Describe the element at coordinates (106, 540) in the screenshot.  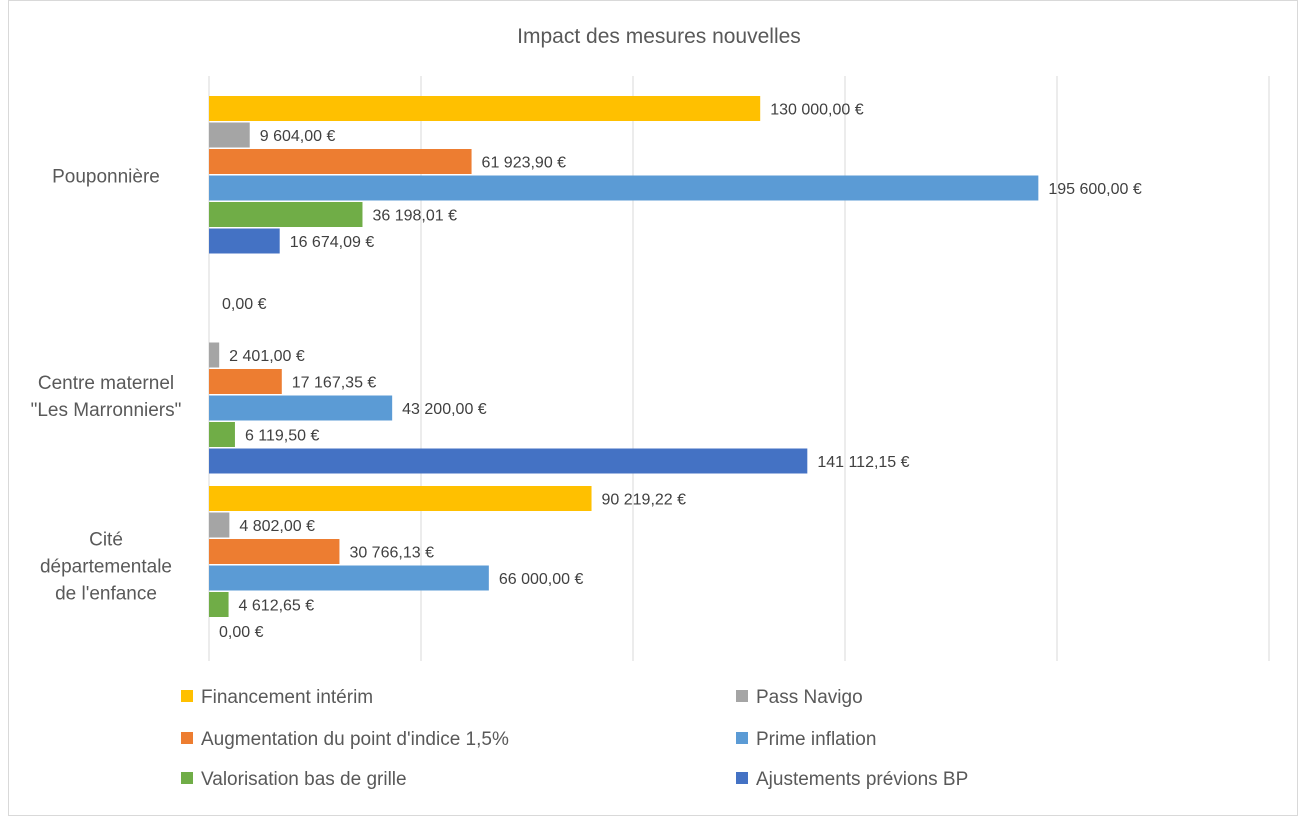
I see `category-label: Cité` at that location.